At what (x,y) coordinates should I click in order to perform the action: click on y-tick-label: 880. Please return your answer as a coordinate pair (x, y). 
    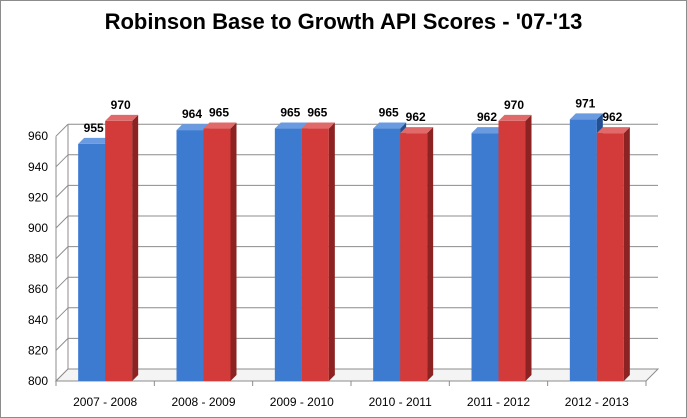
    Looking at the image, I should click on (38, 259).